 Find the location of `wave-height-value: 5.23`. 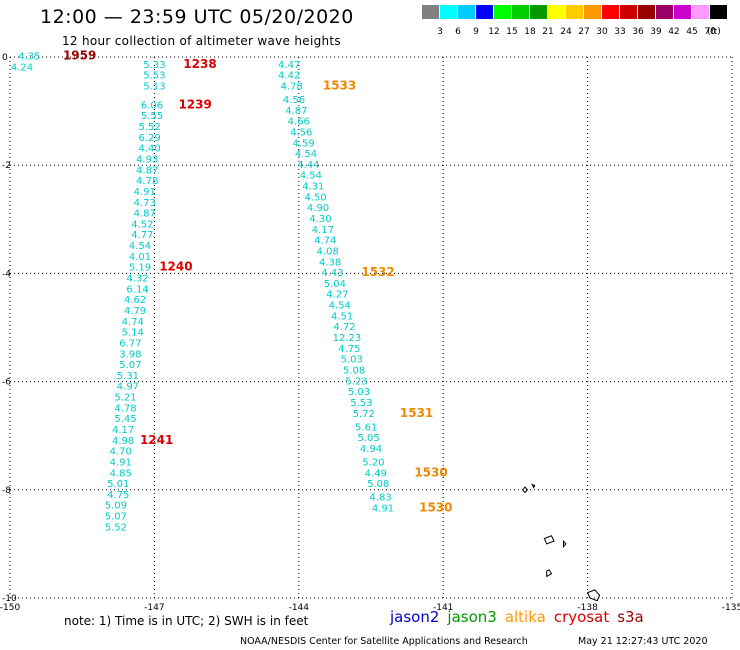

wave-height-value: 5.23 is located at coordinates (356, 381).